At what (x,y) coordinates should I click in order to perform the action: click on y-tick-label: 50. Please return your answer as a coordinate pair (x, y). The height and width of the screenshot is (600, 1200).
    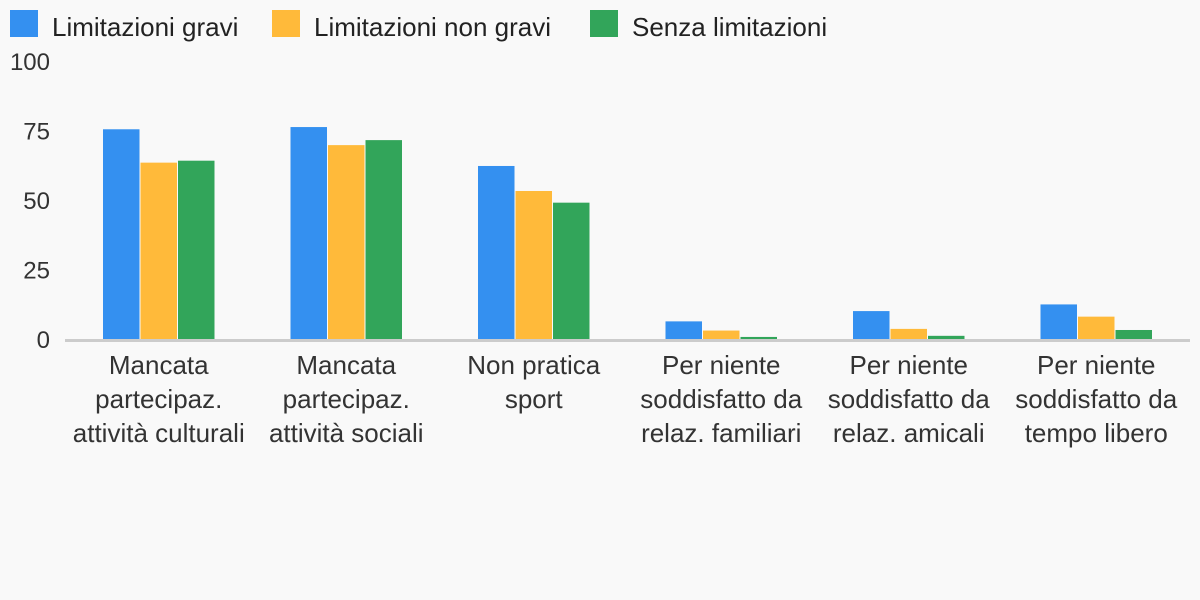
    Looking at the image, I should click on (36, 201).